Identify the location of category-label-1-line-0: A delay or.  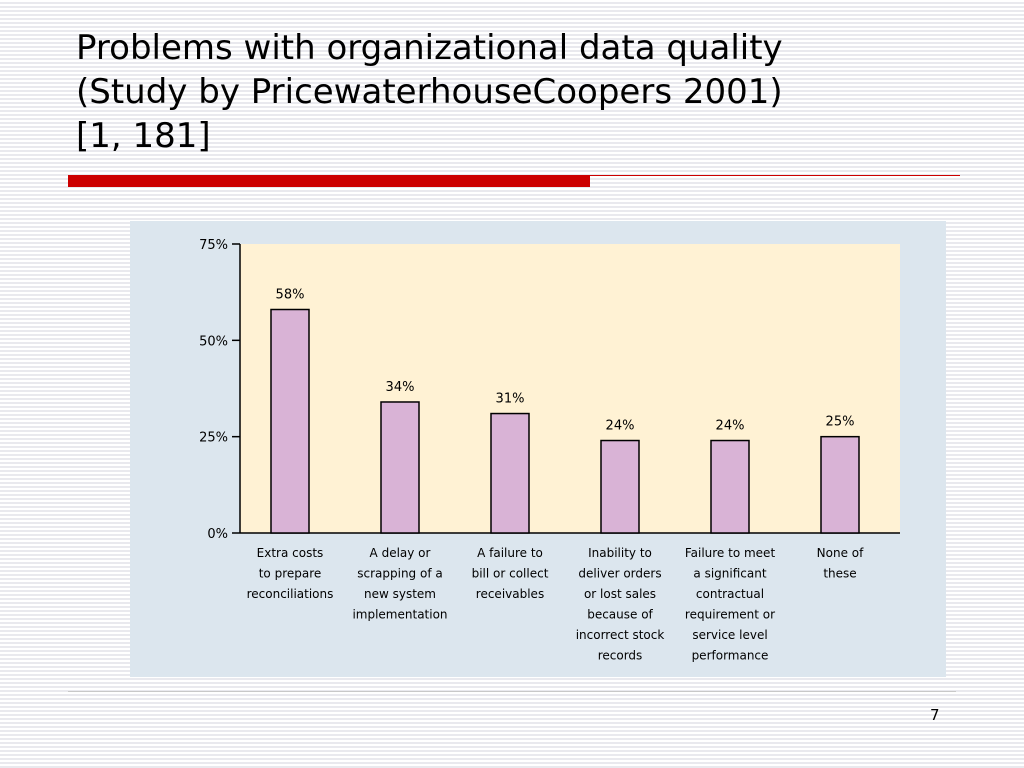
(400, 553).